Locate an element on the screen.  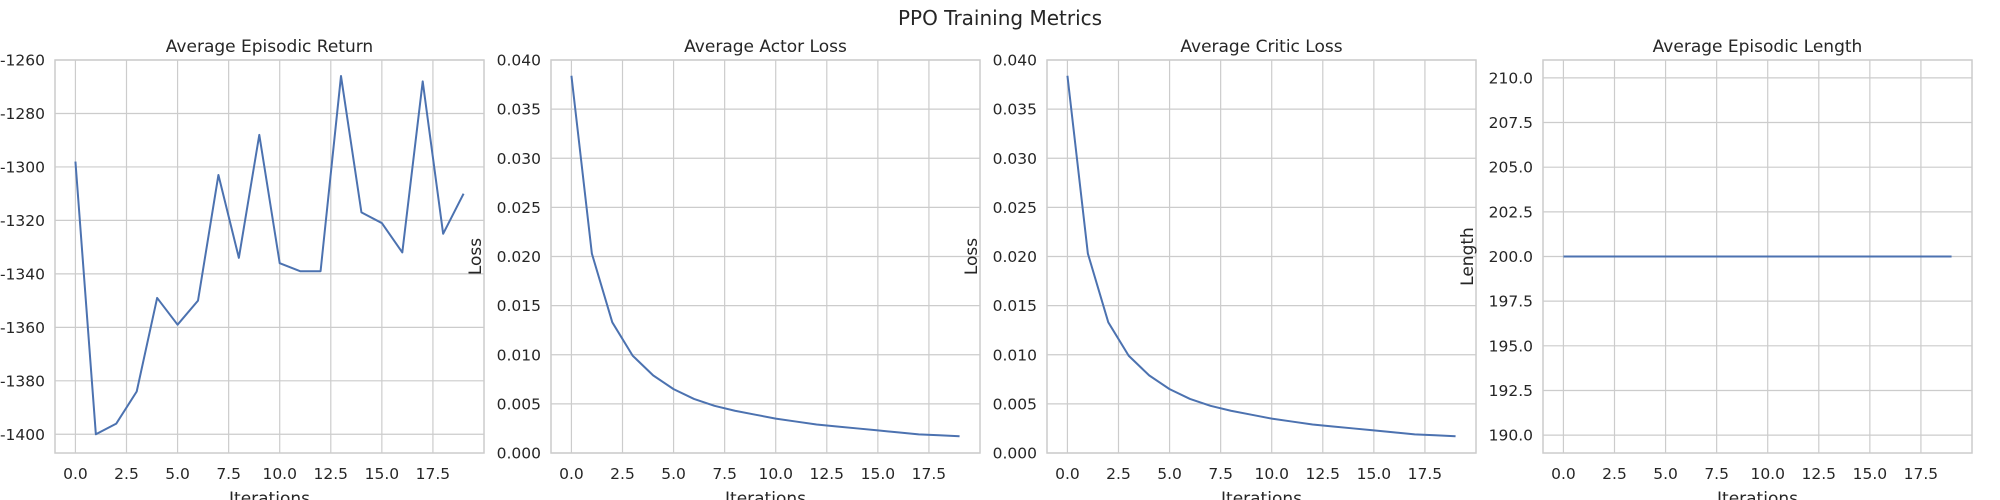
y-tick-label: 0.000 is located at coordinates (1015, 454).